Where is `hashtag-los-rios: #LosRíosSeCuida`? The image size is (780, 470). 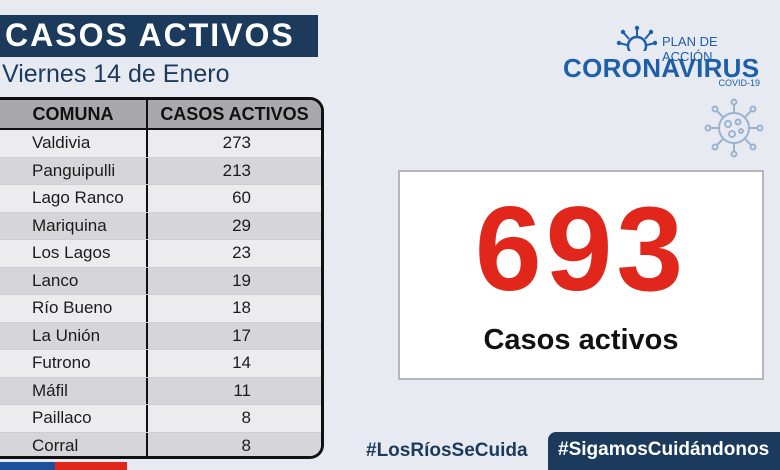
hashtag-los-rios: #LosRíosSeCuida is located at coordinates (447, 450).